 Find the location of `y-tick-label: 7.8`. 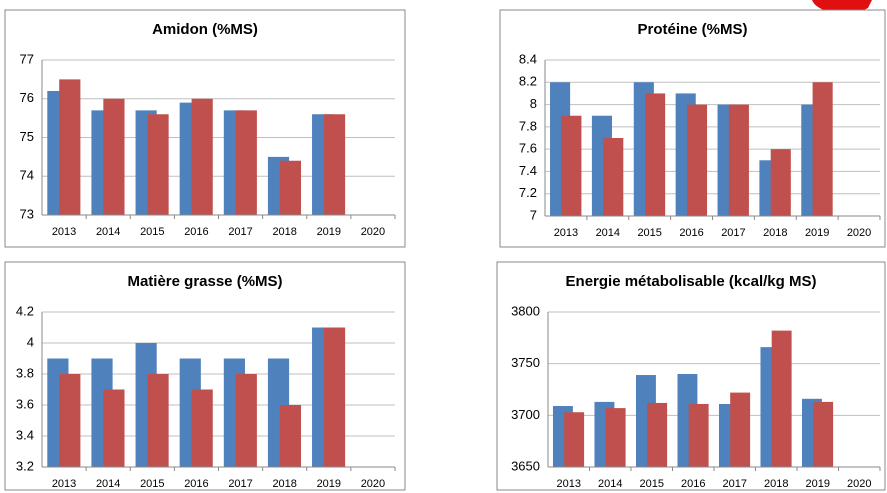

y-tick-label: 7.8 is located at coordinates (528, 125).